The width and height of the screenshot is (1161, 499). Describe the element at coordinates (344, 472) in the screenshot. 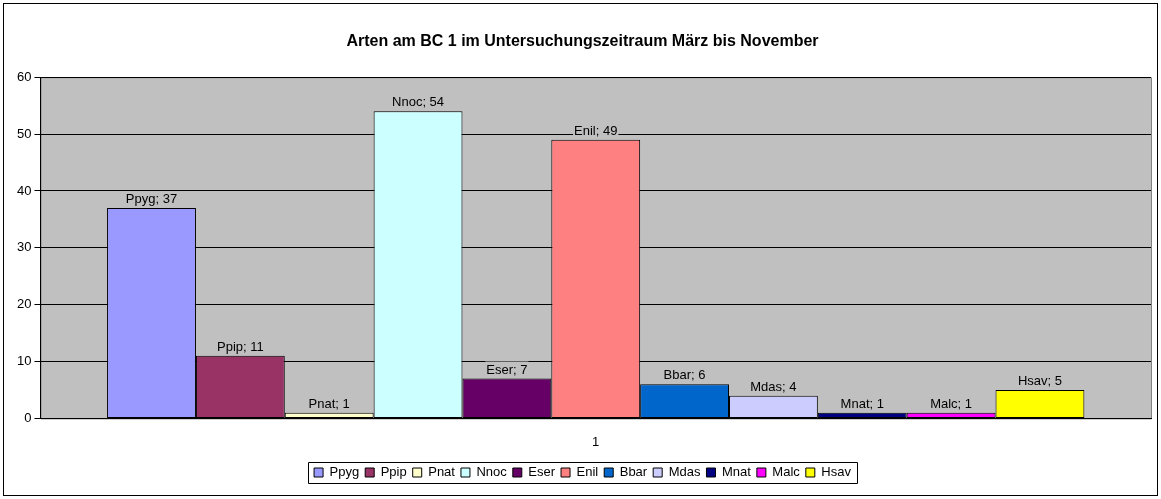

I see `legend-label: Ppyg` at that location.